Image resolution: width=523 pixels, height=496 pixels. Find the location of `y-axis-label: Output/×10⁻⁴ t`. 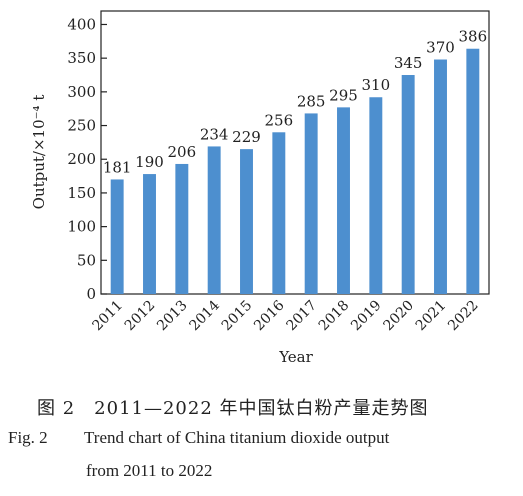

y-axis-label: Output/×10⁻⁴ t is located at coordinates (39, 152).